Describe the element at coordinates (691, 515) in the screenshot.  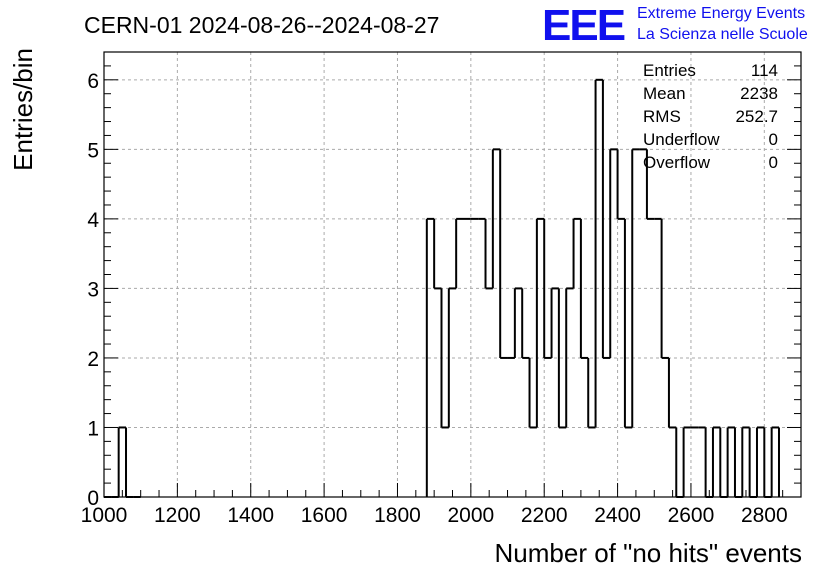
I see `x-tick-label: 2600` at that location.